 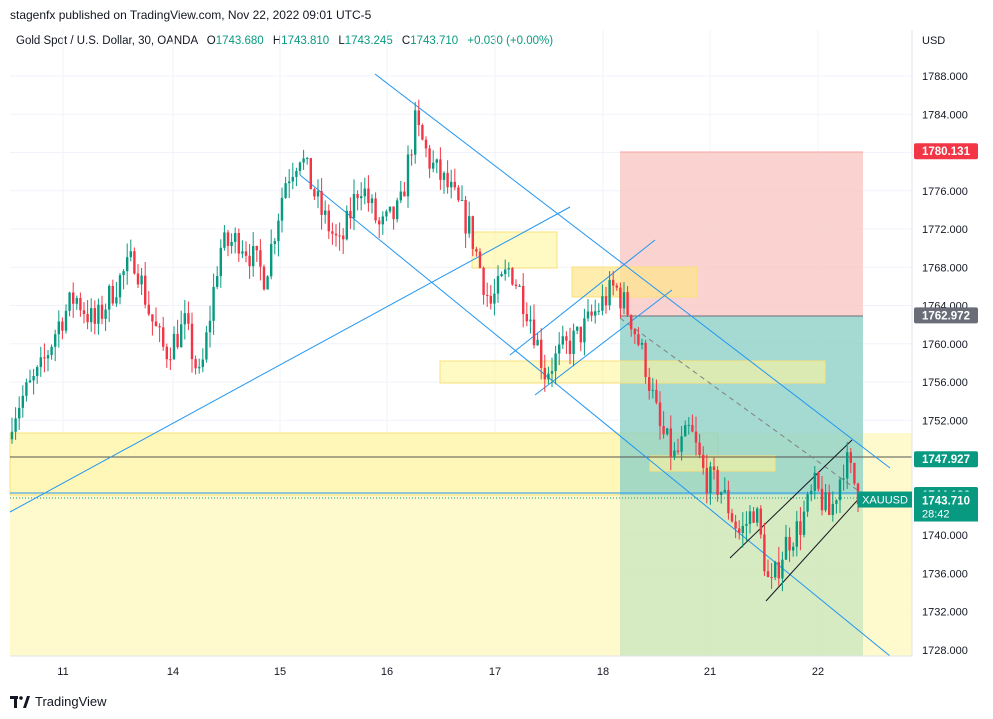 I want to click on price-label-text: 1747.927, so click(x=946, y=460).